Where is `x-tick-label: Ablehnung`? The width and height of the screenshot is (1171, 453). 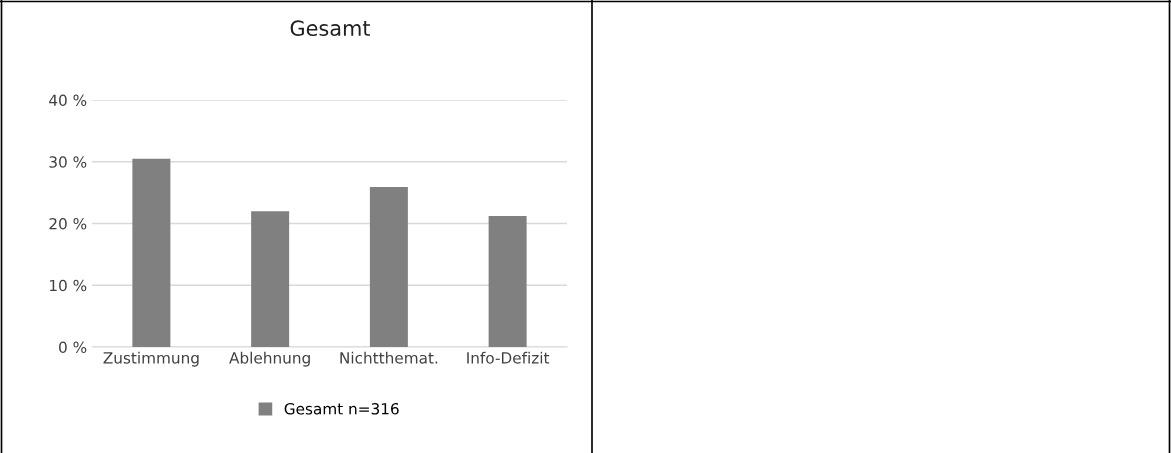 x-tick-label: Ablehnung is located at coordinates (269, 359).